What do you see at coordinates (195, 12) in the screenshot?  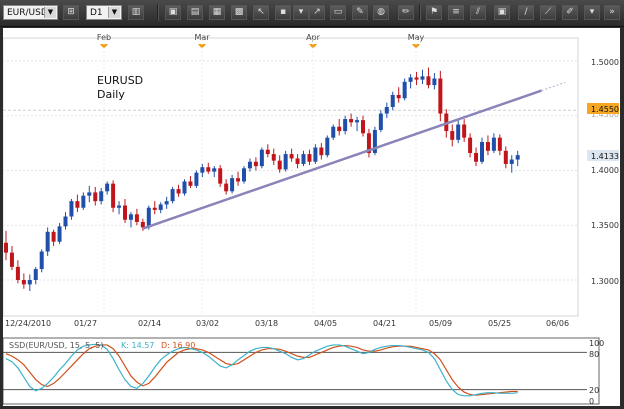 I see `line-chart-icon: ▤` at bounding box center [195, 12].